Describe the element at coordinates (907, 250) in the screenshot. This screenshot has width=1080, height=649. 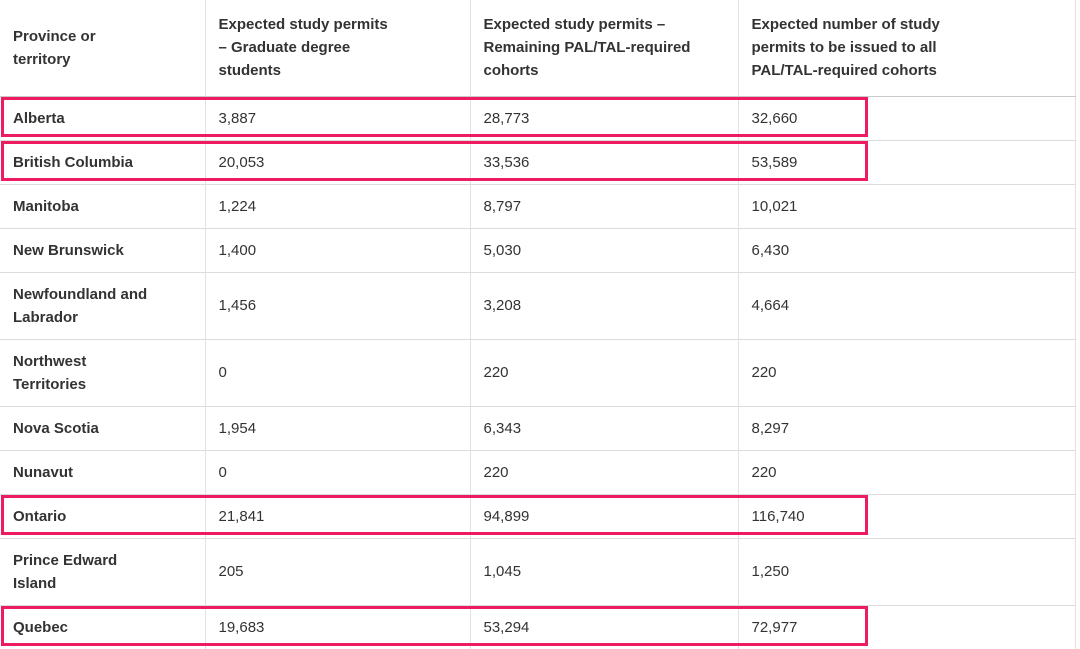
I see `value-cell: 6,430` at that location.